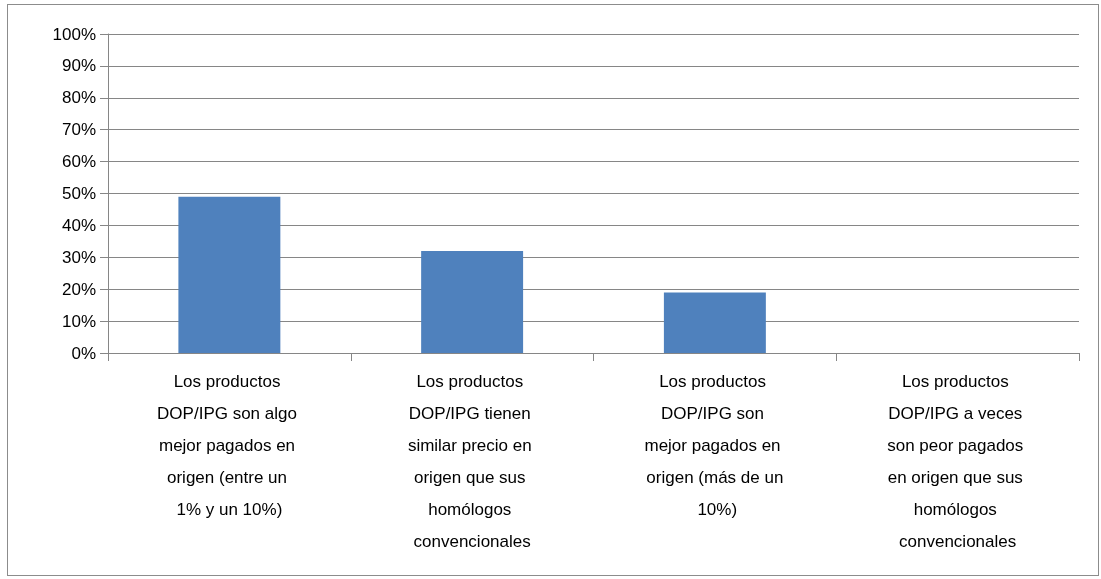 This screenshot has height=579, width=1101. What do you see at coordinates (78, 289) in the screenshot?
I see `y-tick-label: 20%` at bounding box center [78, 289].